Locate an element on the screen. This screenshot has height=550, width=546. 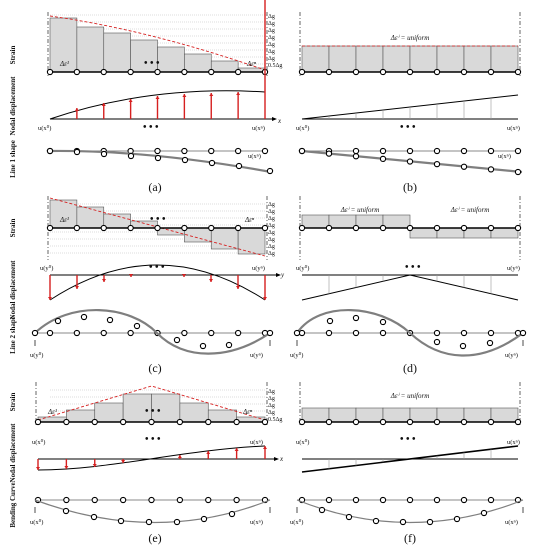
f-ref-node is located at coordinates (491, 500).